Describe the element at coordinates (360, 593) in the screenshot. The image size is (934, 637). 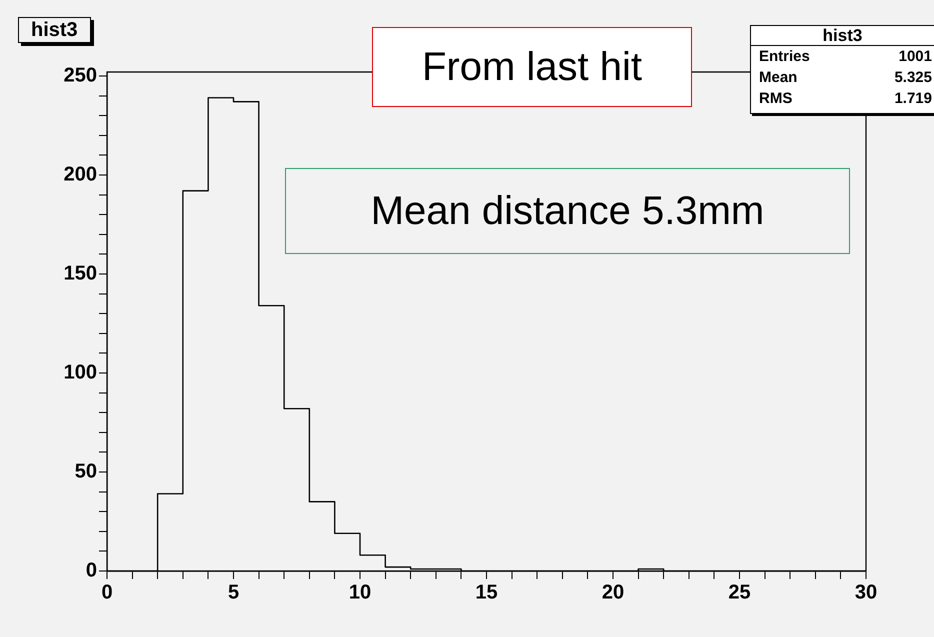
I see `x-tick-label: 10` at that location.